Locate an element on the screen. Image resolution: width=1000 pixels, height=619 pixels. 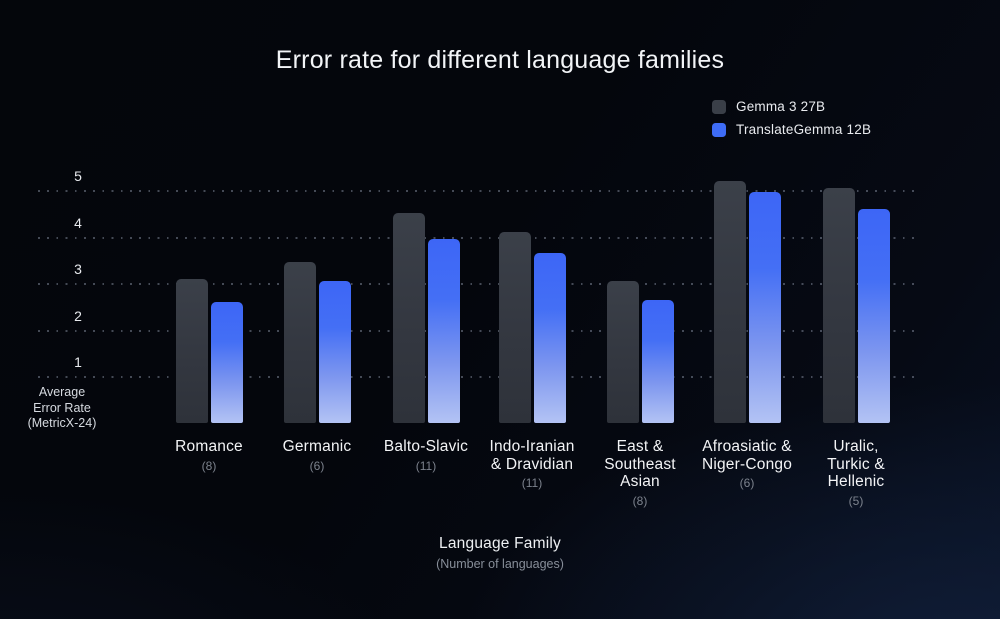
y-axis-title-line: (MetricX-24) is located at coordinates (62, 423).